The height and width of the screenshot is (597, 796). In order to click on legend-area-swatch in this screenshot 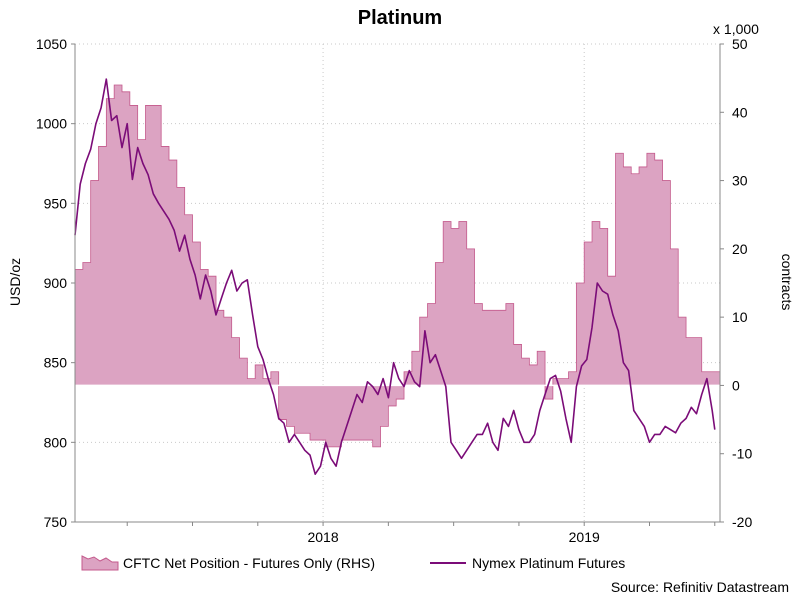, I will do `click(100, 563)`.